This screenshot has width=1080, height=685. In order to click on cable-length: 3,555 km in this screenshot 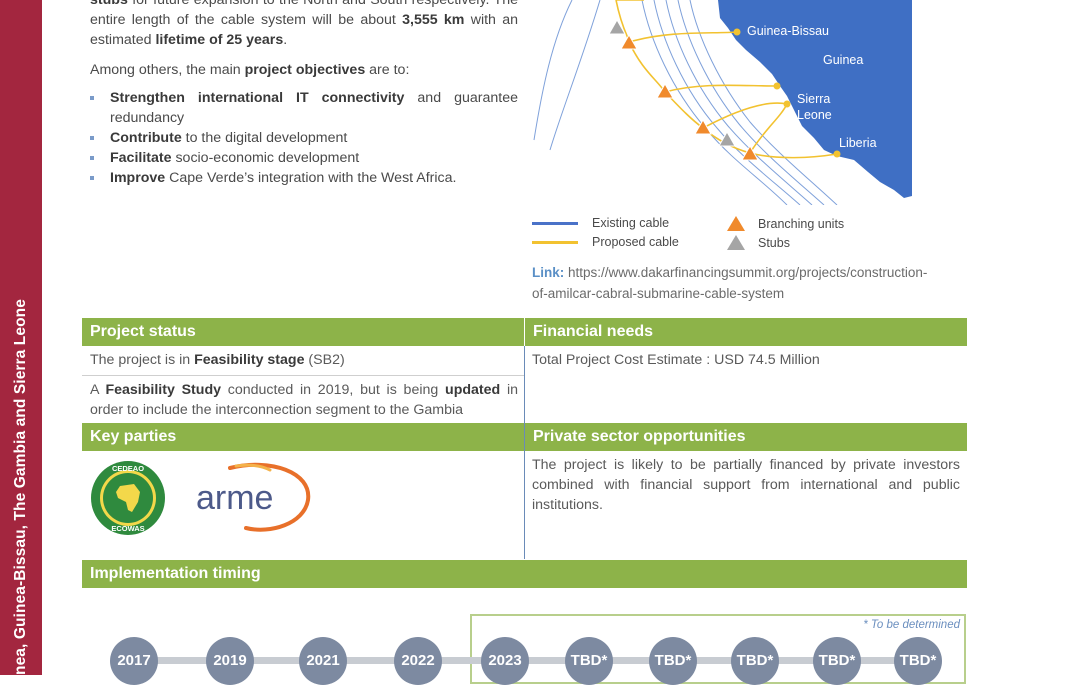, I will do `click(433, 20)`.